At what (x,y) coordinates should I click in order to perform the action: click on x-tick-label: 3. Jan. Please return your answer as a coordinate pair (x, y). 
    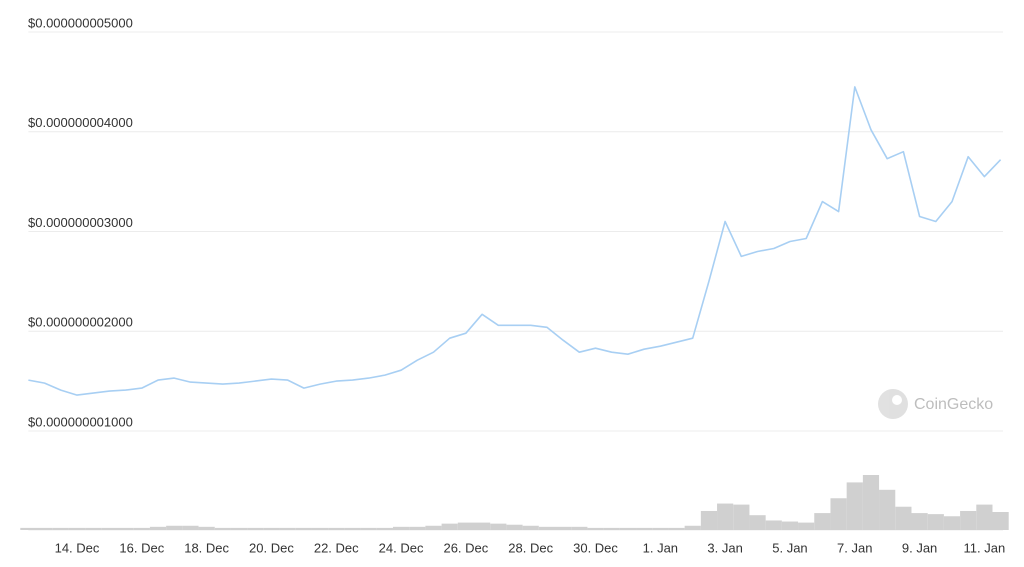
    Looking at the image, I should click on (724, 547).